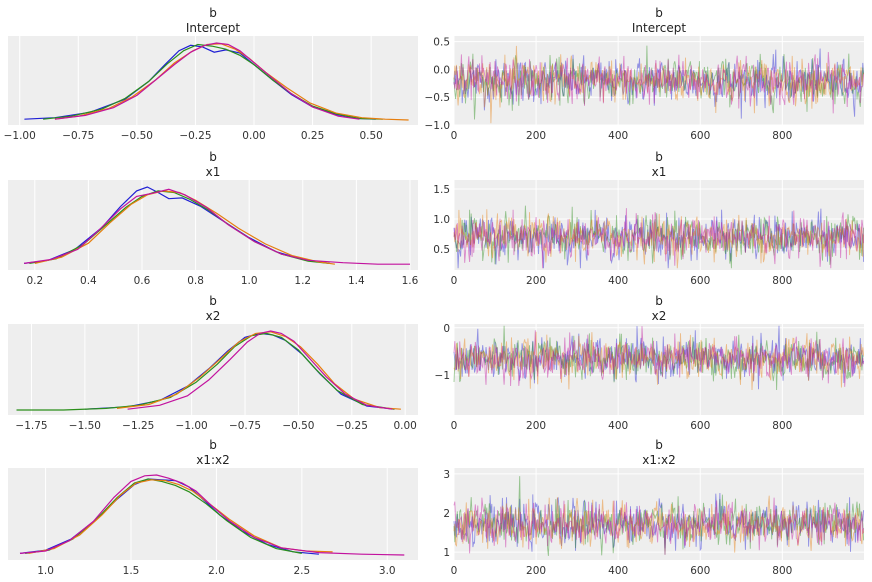 The height and width of the screenshot is (582, 872). What do you see at coordinates (410, 281) in the screenshot?
I see `x-tick-label: 1.6` at bounding box center [410, 281].